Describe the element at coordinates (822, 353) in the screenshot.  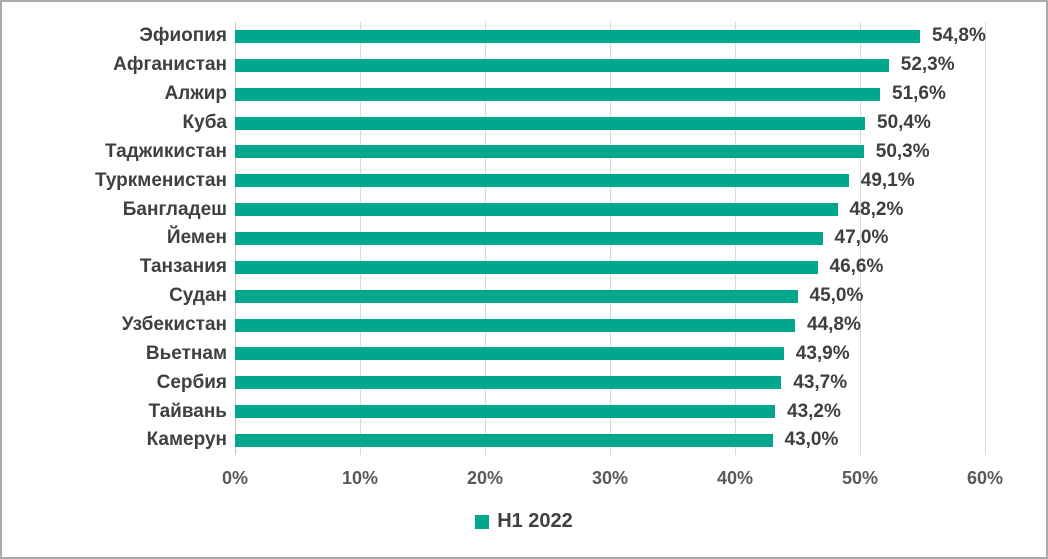
I see `value-label: 43,9%` at that location.